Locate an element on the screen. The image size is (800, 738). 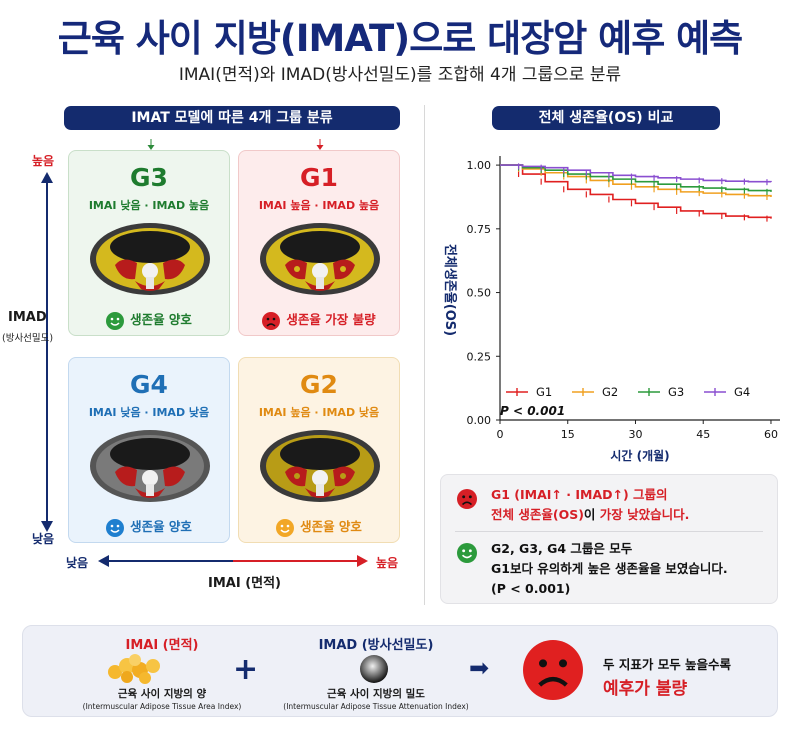
conclusion-main: 예후가 불량 is located at coordinates (645, 689).